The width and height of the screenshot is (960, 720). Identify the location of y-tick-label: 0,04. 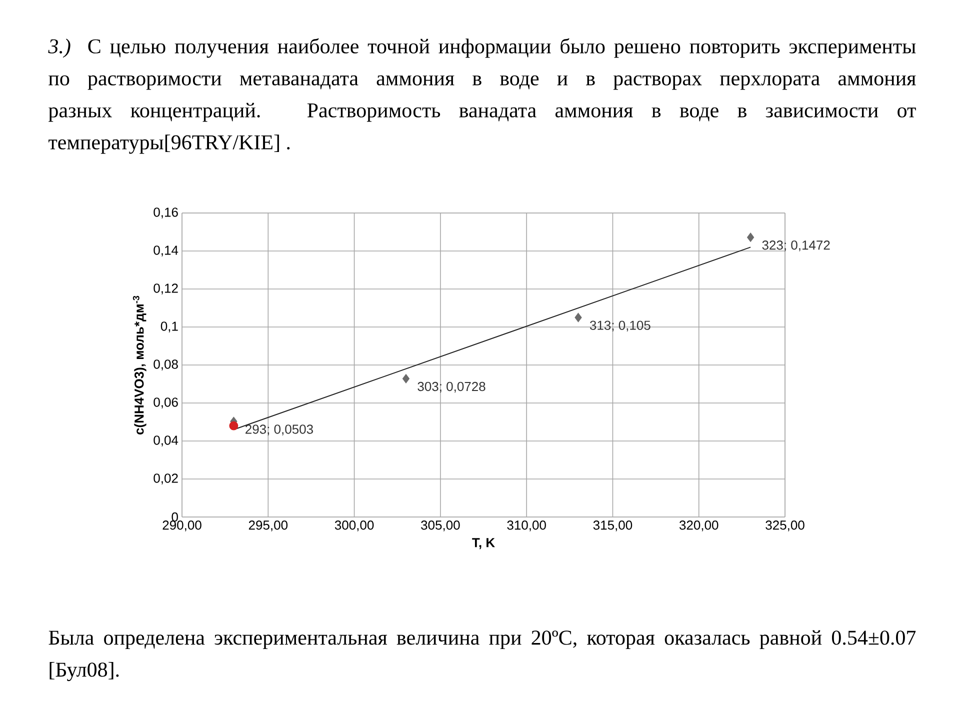
(166, 441).